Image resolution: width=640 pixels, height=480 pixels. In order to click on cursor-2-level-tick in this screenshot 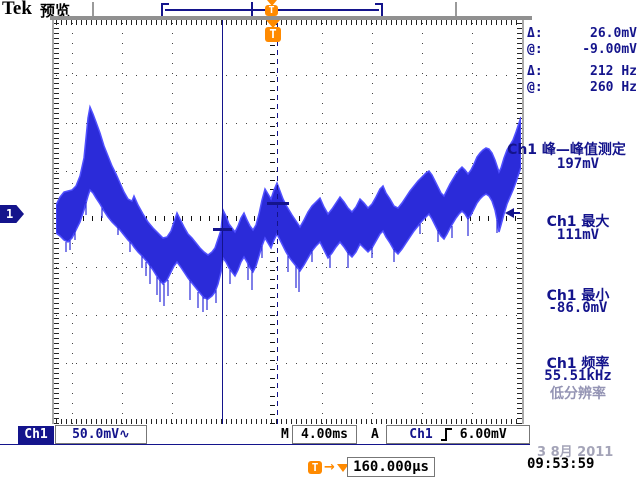, I will do `click(278, 203)`.